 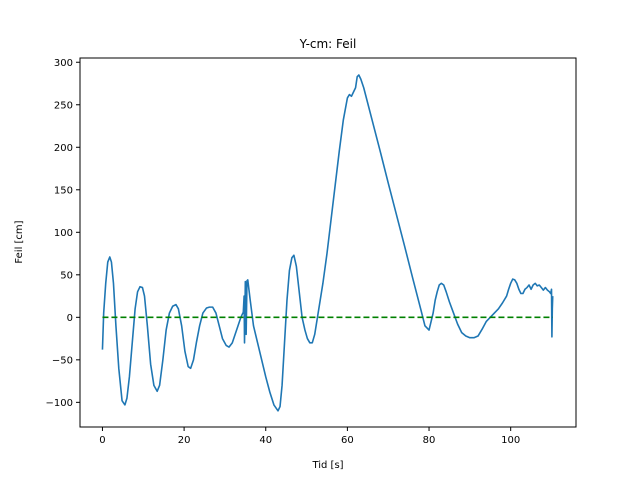 What do you see at coordinates (63, 148) in the screenshot?
I see `y-tick-label: 200` at bounding box center [63, 148].